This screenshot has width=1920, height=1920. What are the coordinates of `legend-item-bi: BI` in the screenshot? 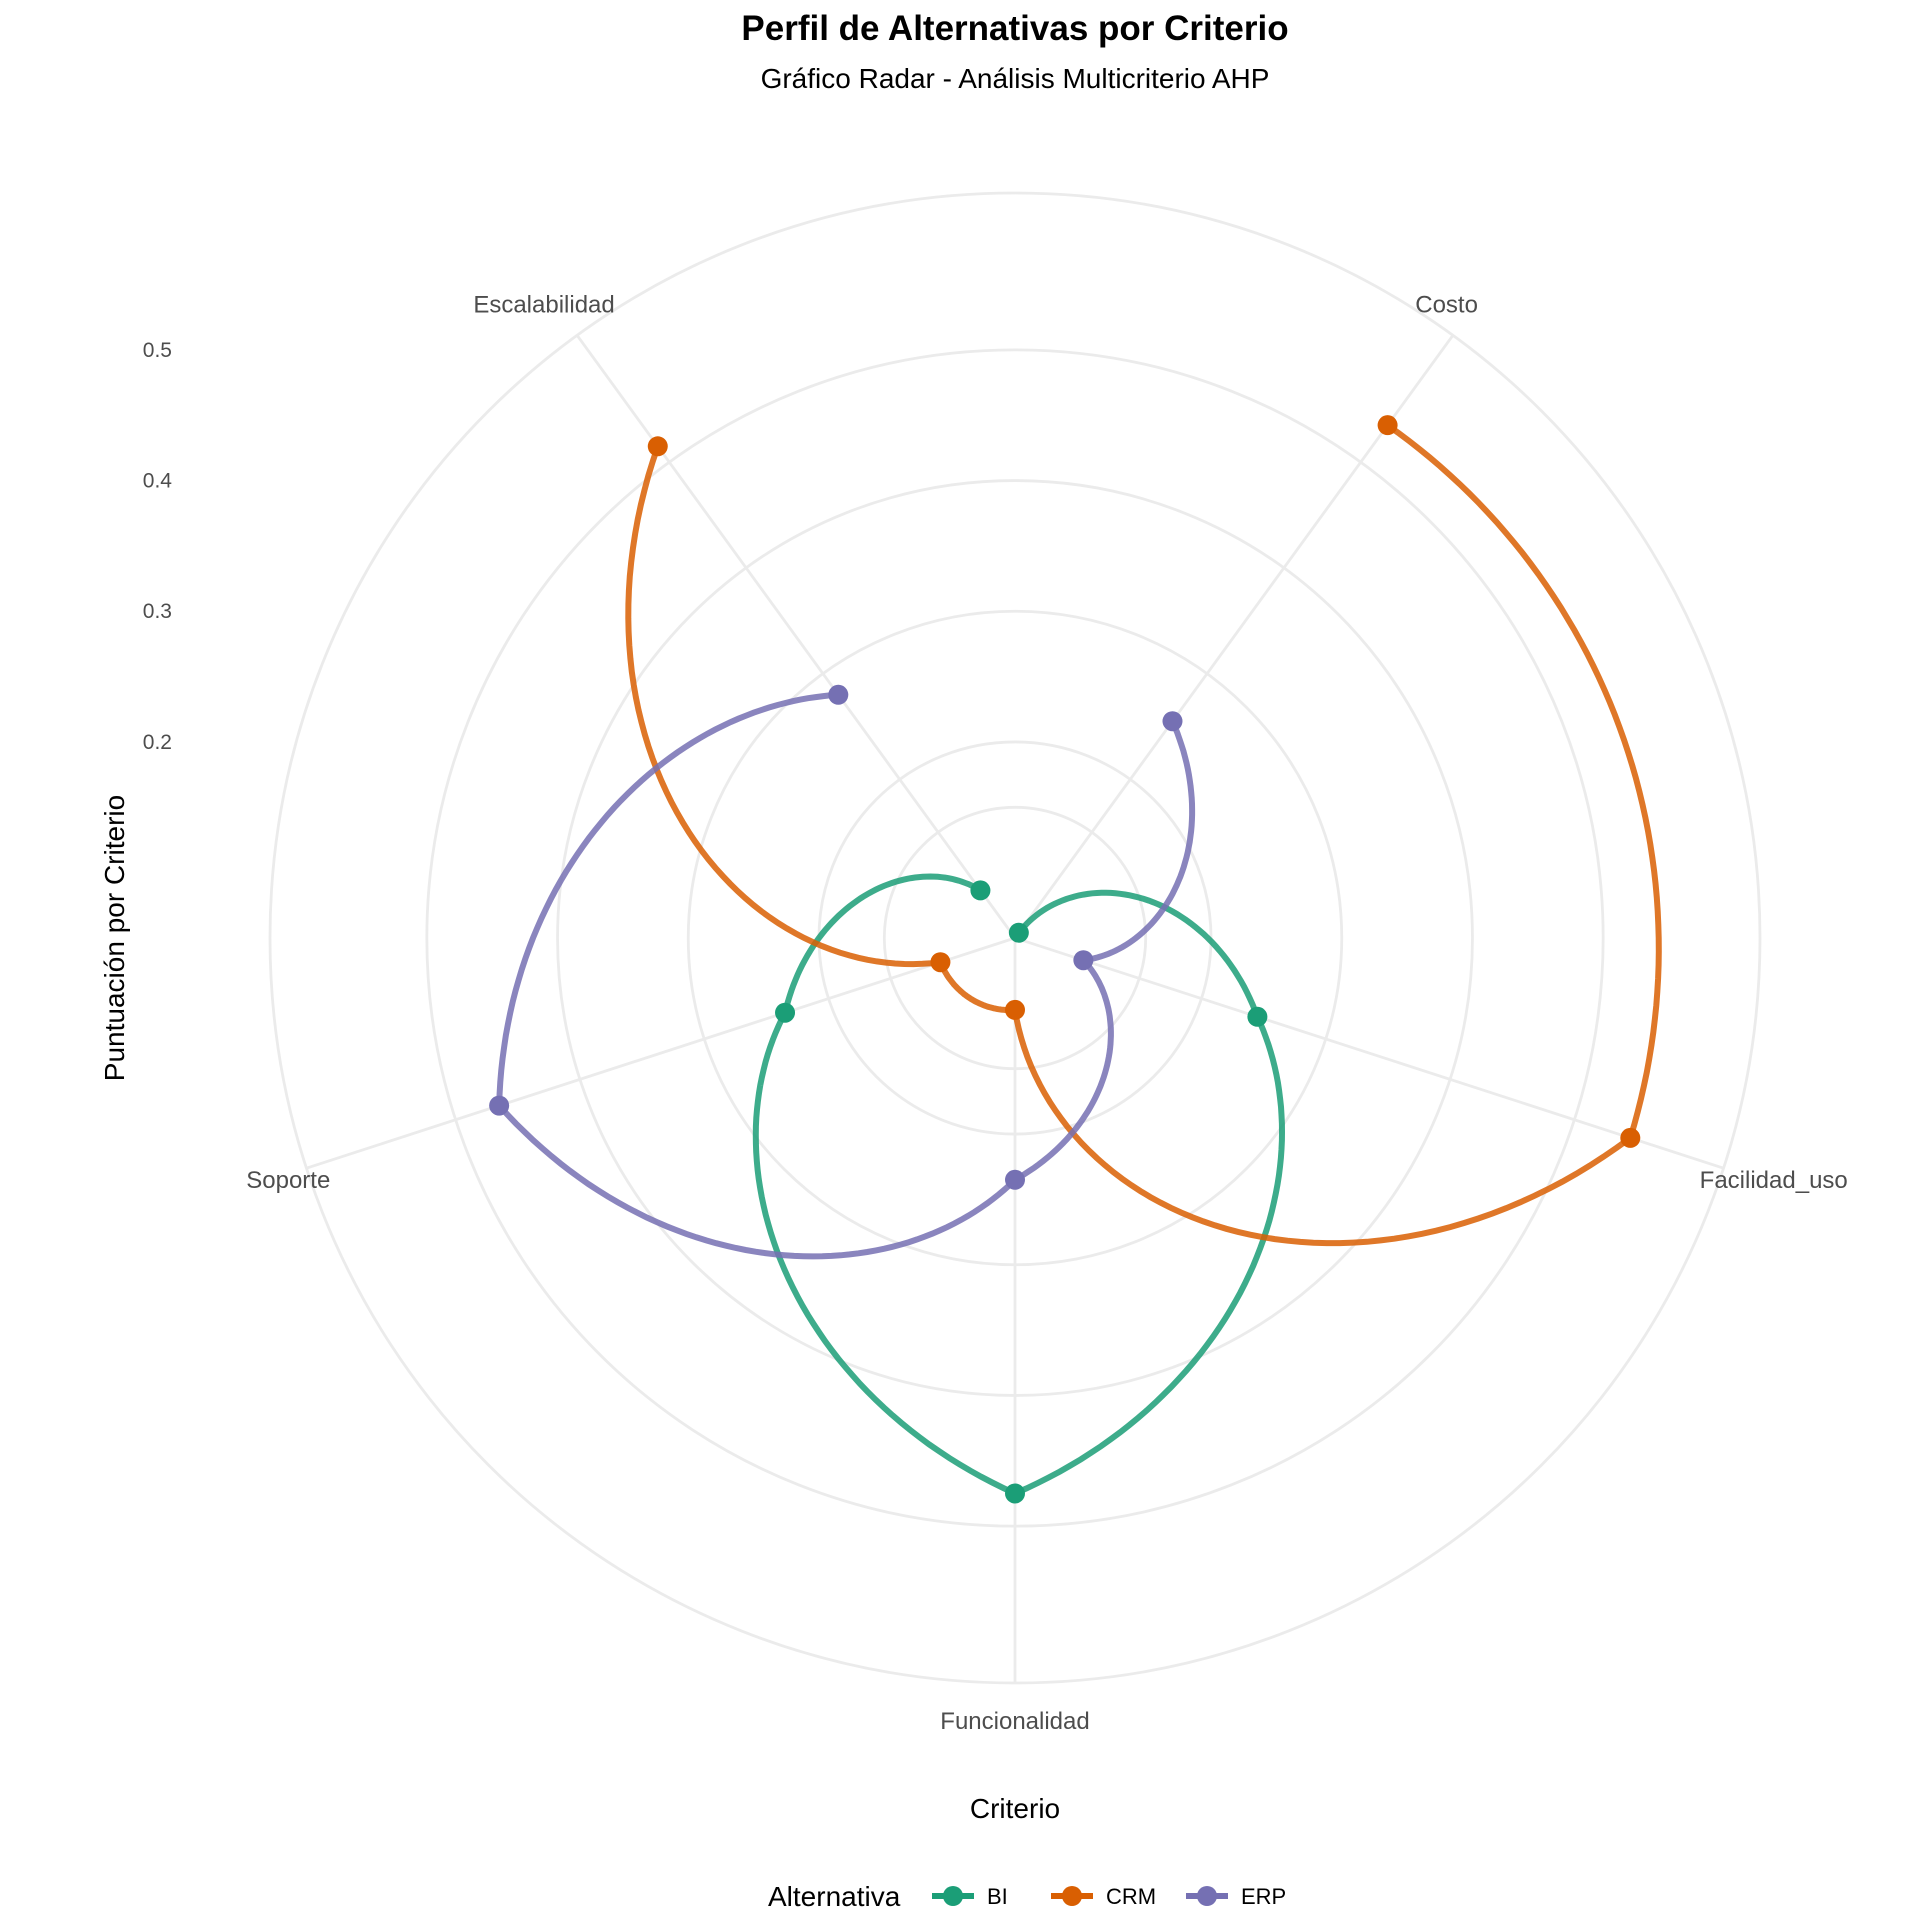 It's located at (970, 1896).